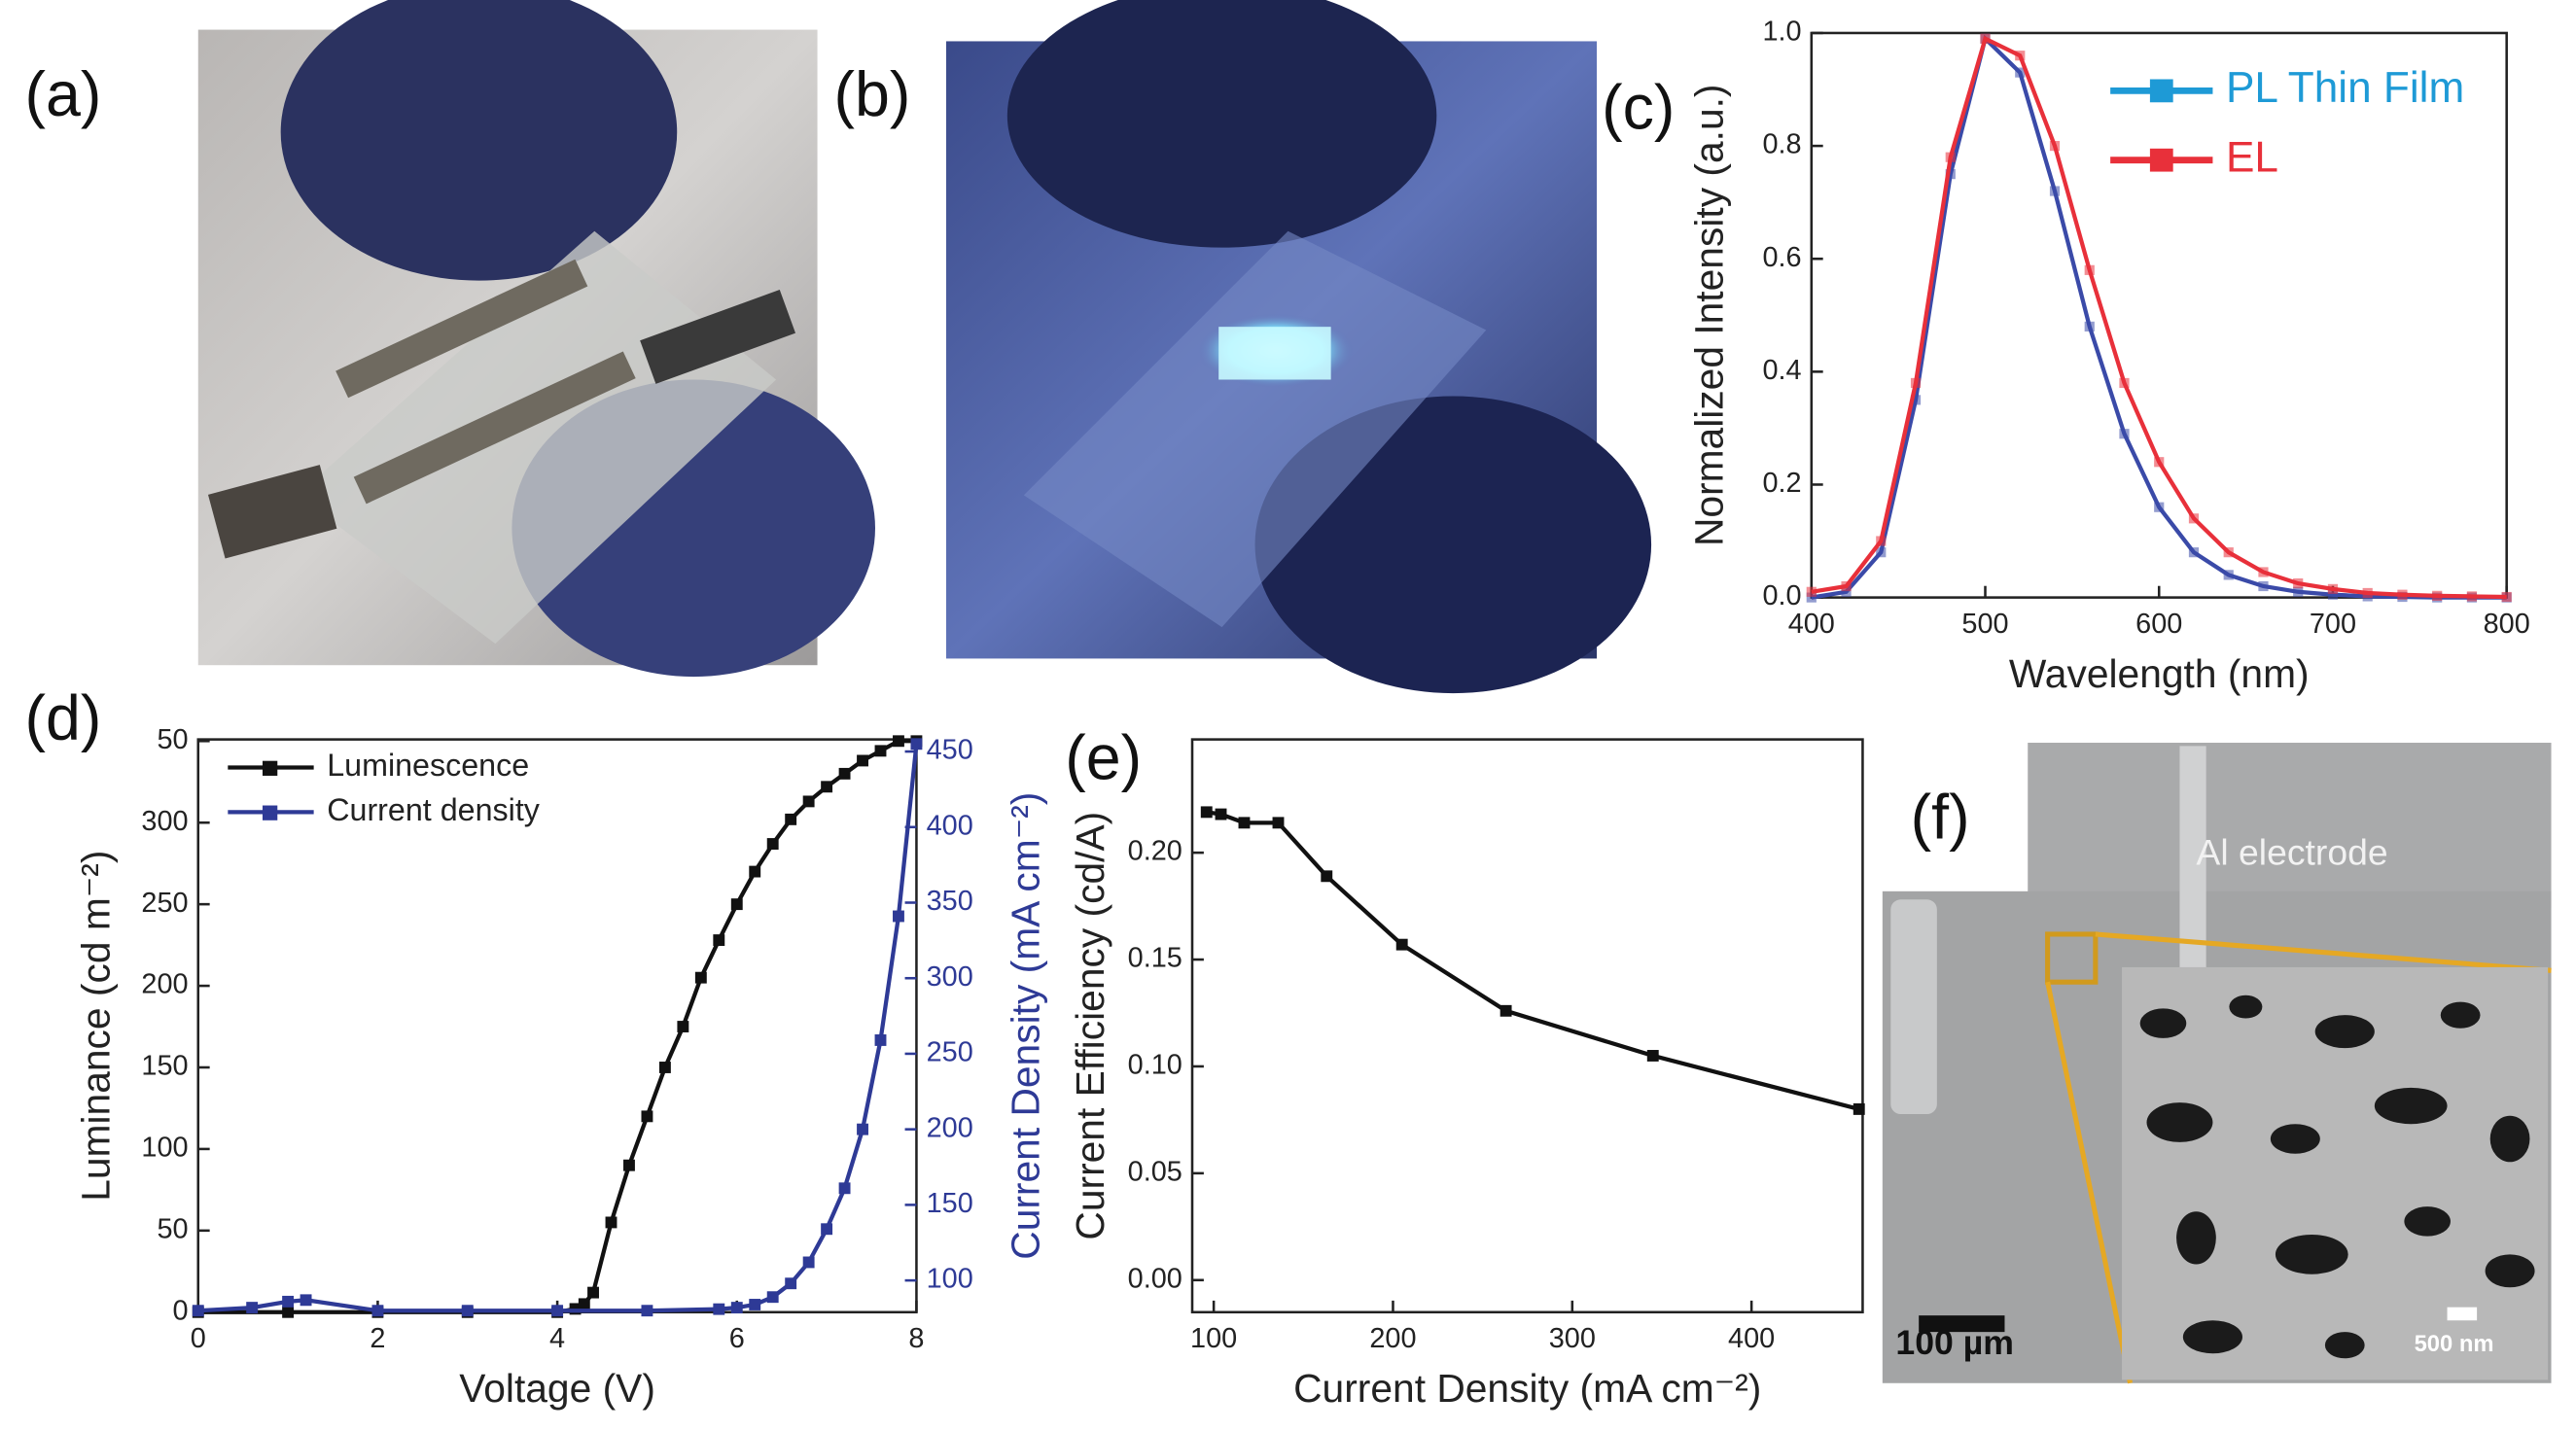 The height and width of the screenshot is (1431, 2576). What do you see at coordinates (536, 339) in the screenshot?
I see `photo-a` at bounding box center [536, 339].